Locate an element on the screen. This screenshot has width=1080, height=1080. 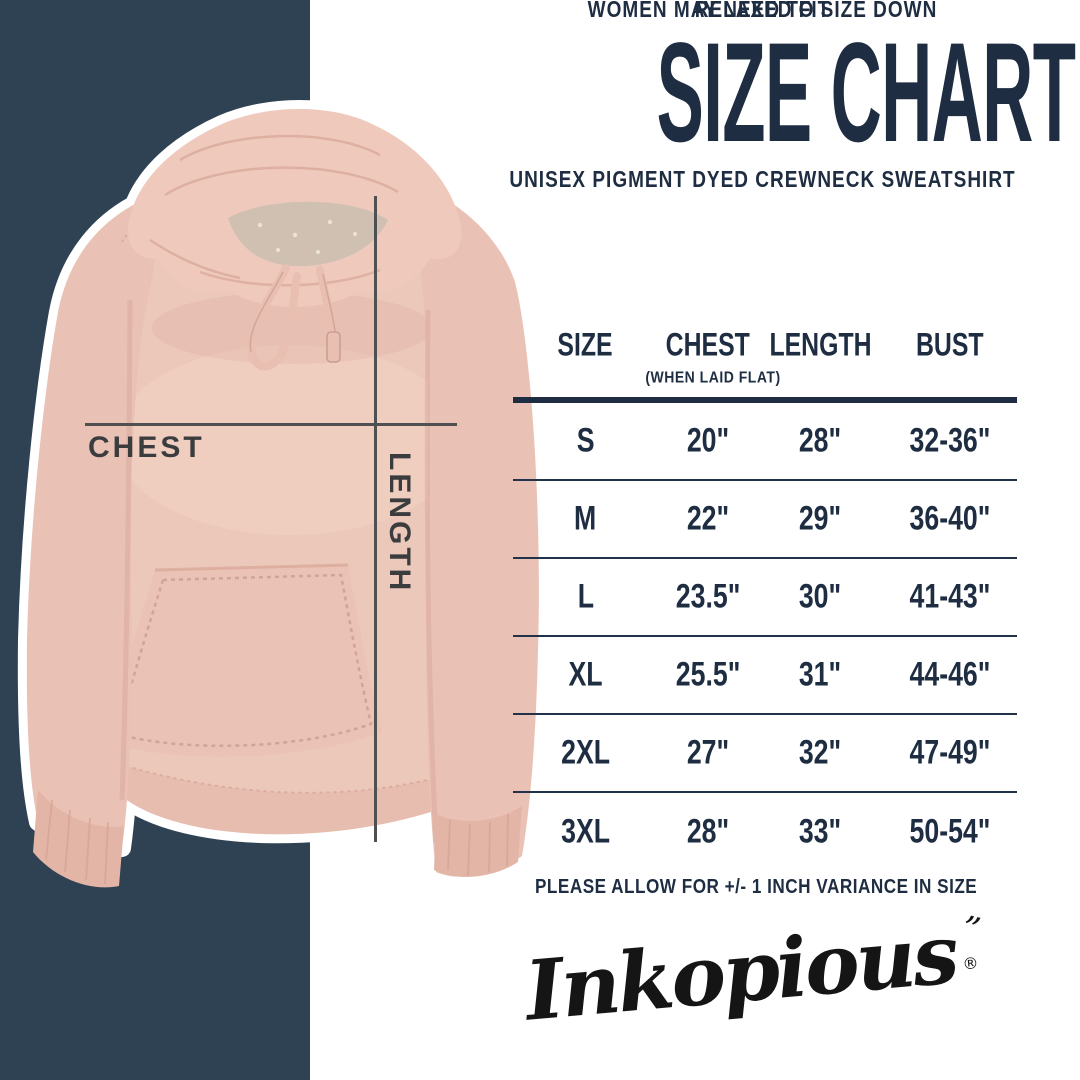
brush-flourish-icon: ” is located at coordinates (970, 930).